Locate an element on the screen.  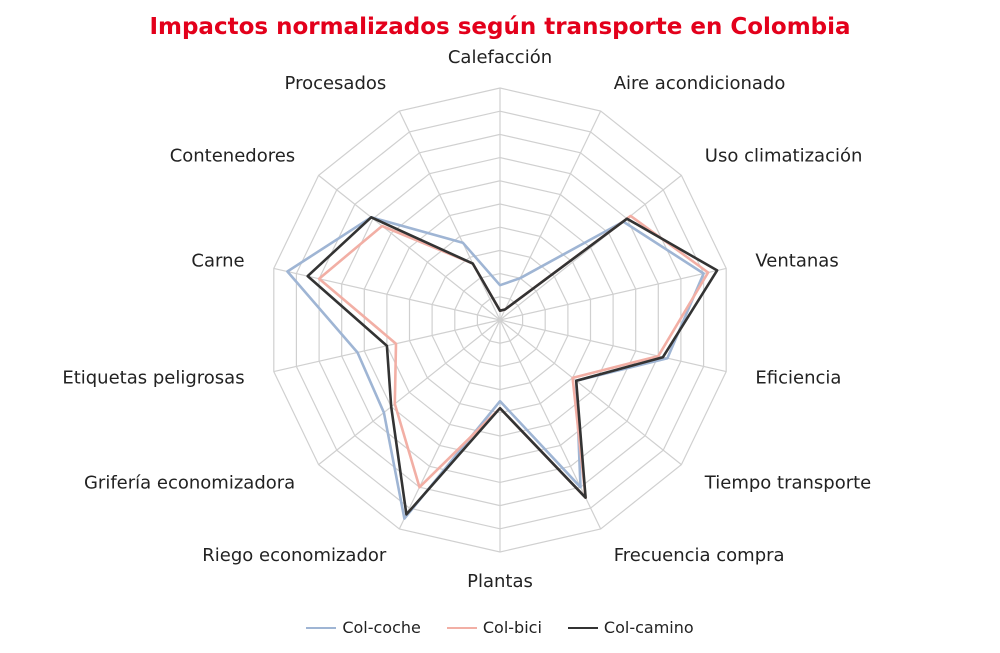
legend-item: Col-bici is located at coordinates (494, 627).